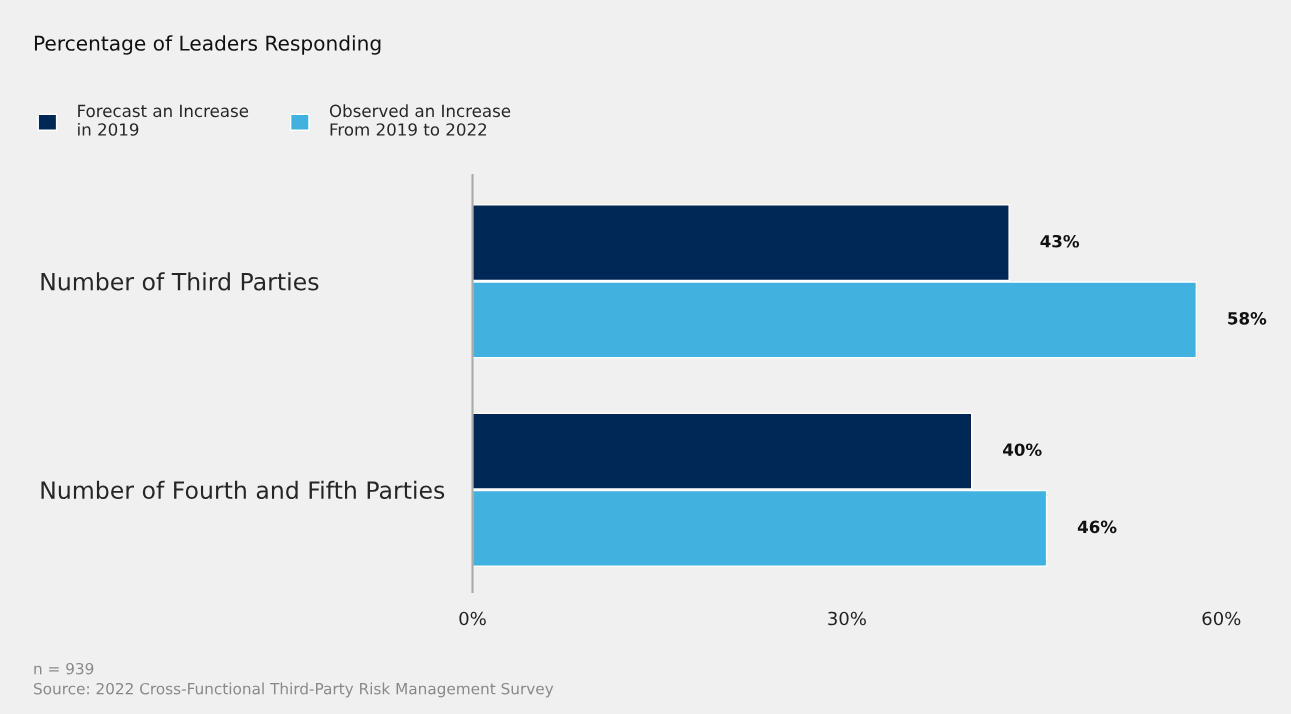 This screenshot has width=1291, height=714. Describe the element at coordinates (64, 668) in the screenshot. I see `text: n = 939` at that location.